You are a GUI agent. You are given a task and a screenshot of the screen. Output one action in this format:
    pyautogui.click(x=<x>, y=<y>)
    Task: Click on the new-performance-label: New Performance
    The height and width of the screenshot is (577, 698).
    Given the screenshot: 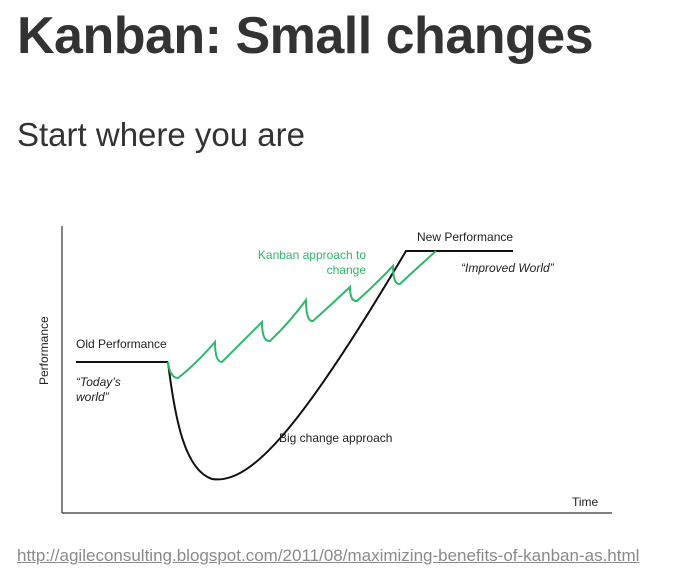 What is the action you would take?
    pyautogui.click(x=465, y=237)
    